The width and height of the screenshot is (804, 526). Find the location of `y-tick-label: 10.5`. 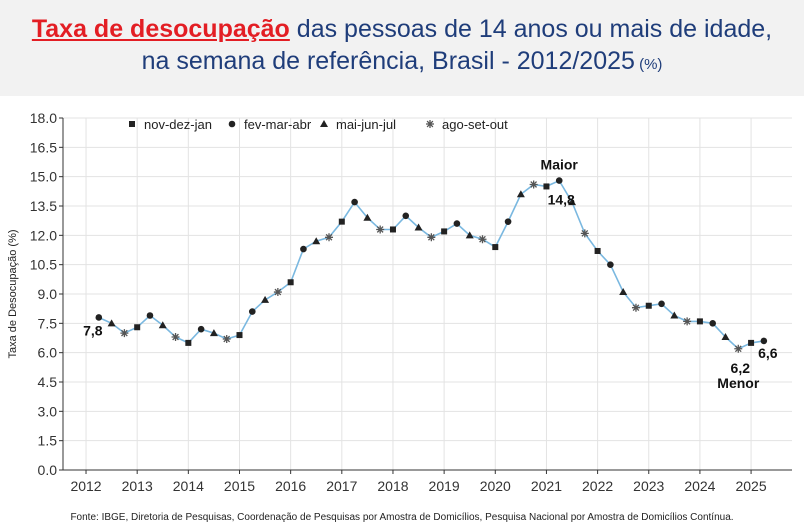

y-tick-label: 10.5 is located at coordinates (43, 265).